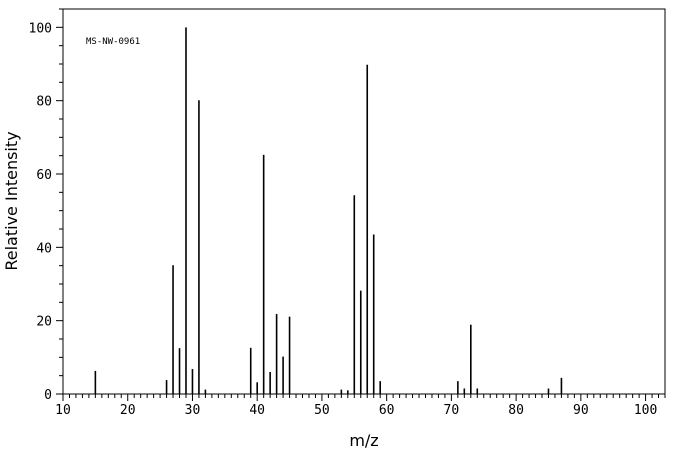 This screenshot has height=455, width=676. What do you see at coordinates (360, 406) in the screenshot?
I see `x-axis-ticks: 10 20 30 40 50 60 70 80 90 100` at bounding box center [360, 406].